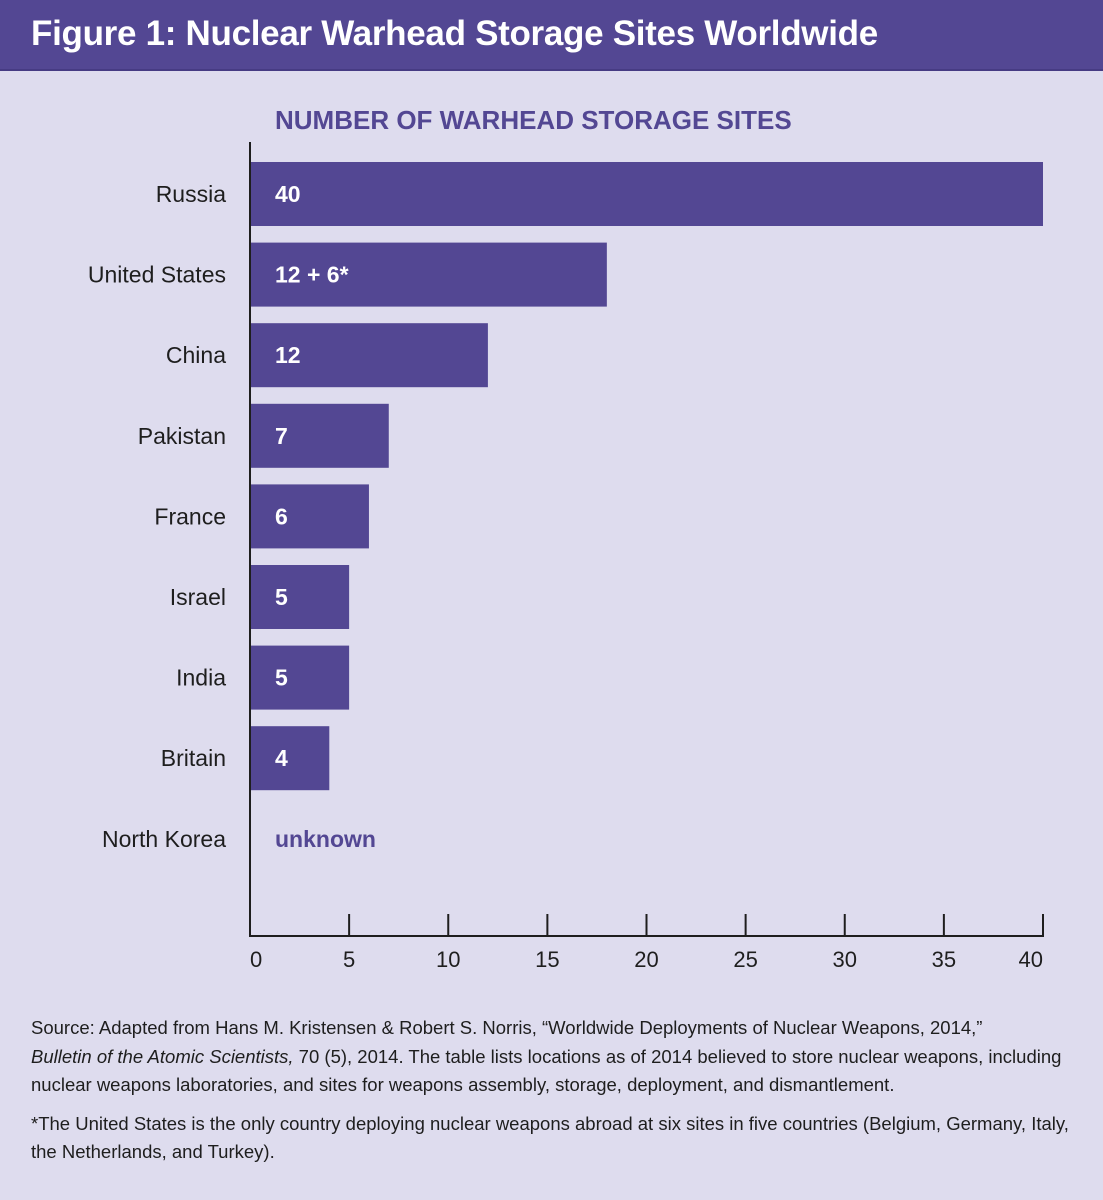 The width and height of the screenshot is (1103, 1200). Describe the element at coordinates (646, 959) in the screenshot. I see `x-tick-label: 20` at that location.